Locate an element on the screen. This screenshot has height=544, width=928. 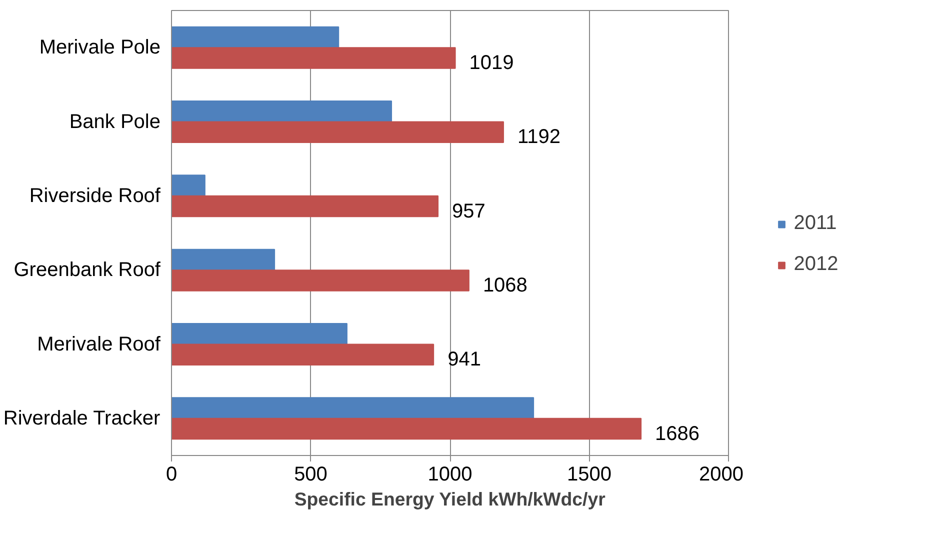
data-label: 941 is located at coordinates (464, 359).